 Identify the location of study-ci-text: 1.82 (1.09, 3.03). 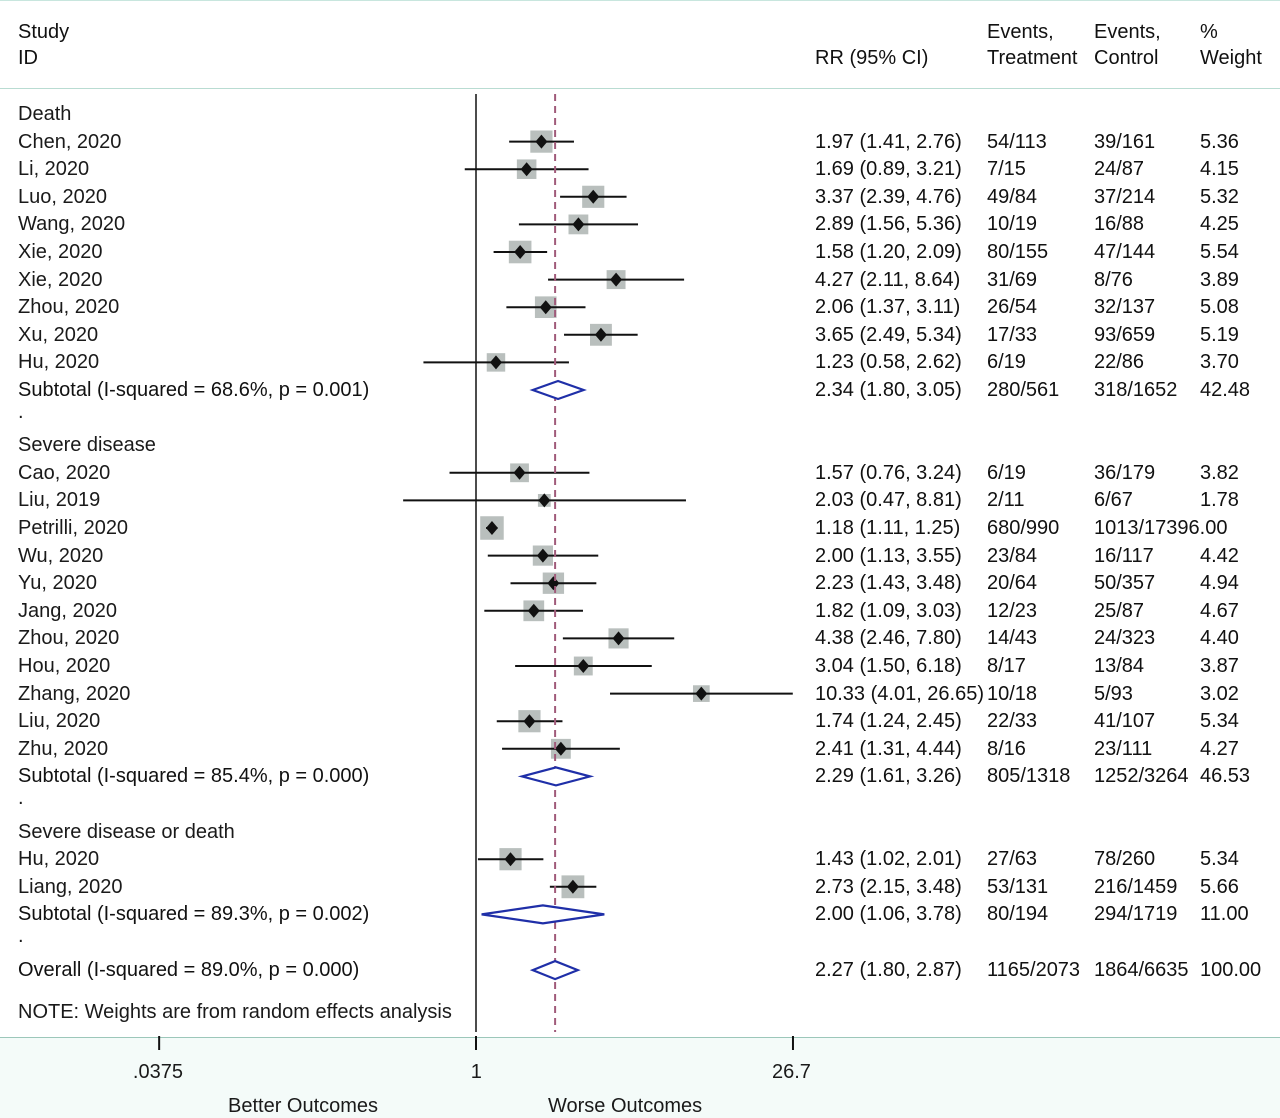
(888, 610).